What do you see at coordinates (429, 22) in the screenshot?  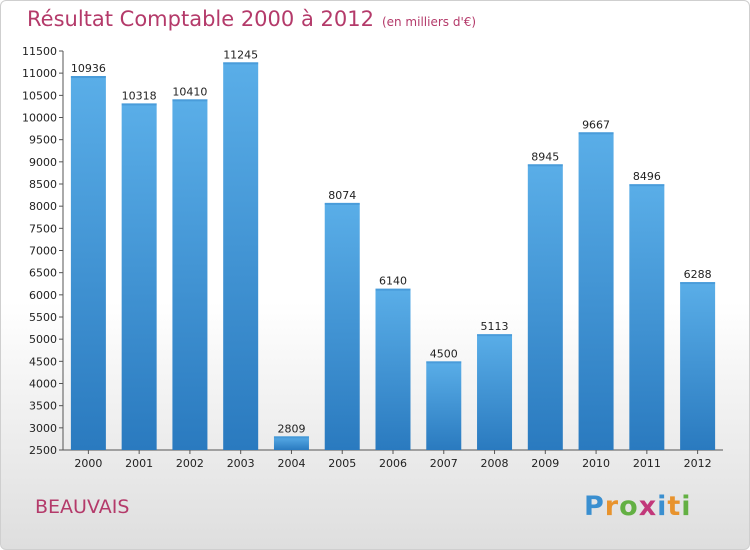 I see `title-unit: (en milliers d'€)` at bounding box center [429, 22].